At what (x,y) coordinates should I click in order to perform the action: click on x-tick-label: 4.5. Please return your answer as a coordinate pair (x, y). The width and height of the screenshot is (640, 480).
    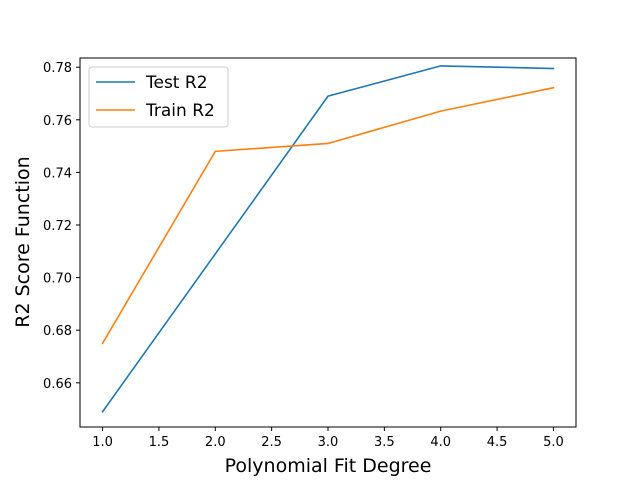
    Looking at the image, I should click on (497, 442).